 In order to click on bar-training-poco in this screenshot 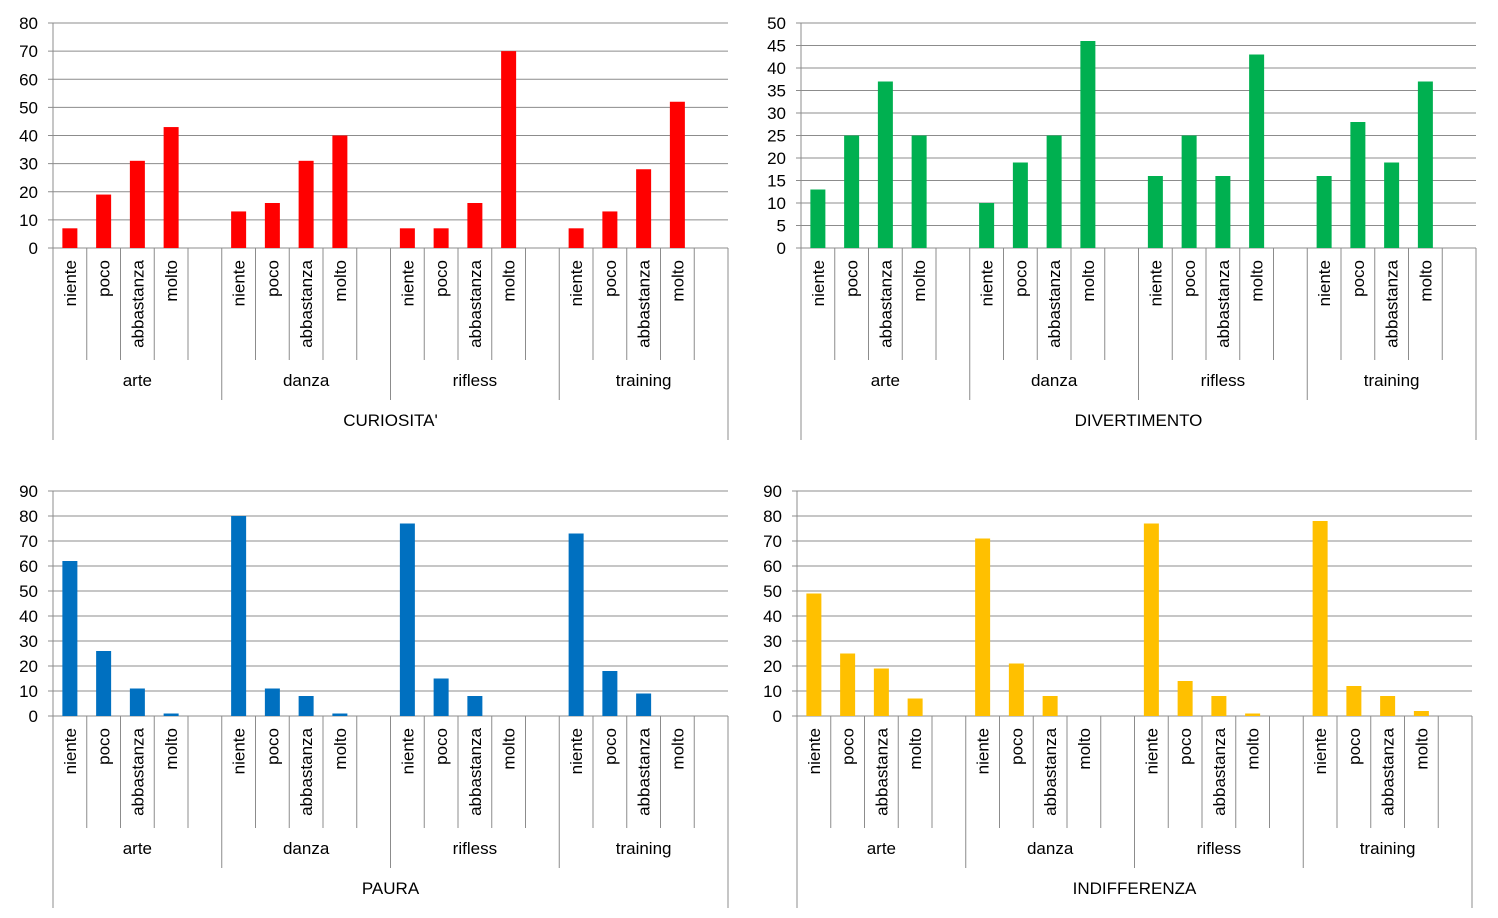, I will do `click(610, 693)`.